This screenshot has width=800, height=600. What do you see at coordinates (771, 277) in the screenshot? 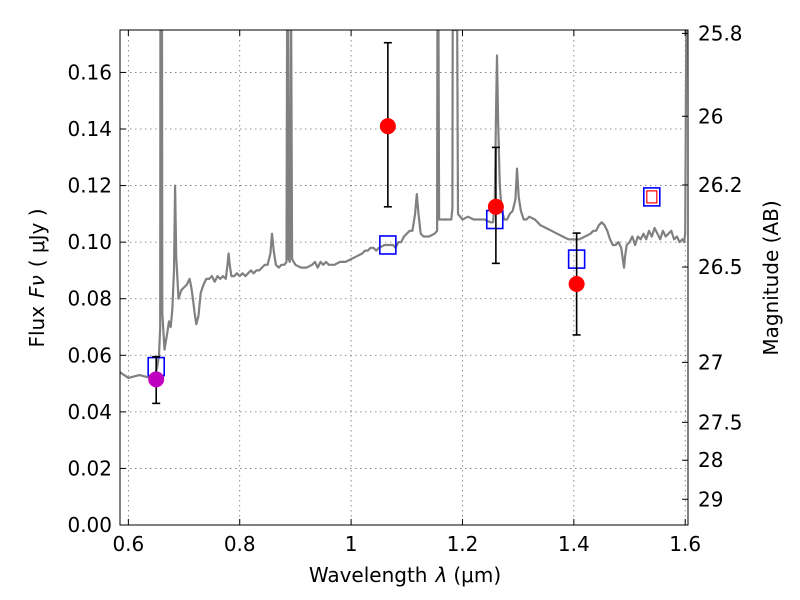
I see `y-right-axis-title: Magnitude (AB)` at bounding box center [771, 277].